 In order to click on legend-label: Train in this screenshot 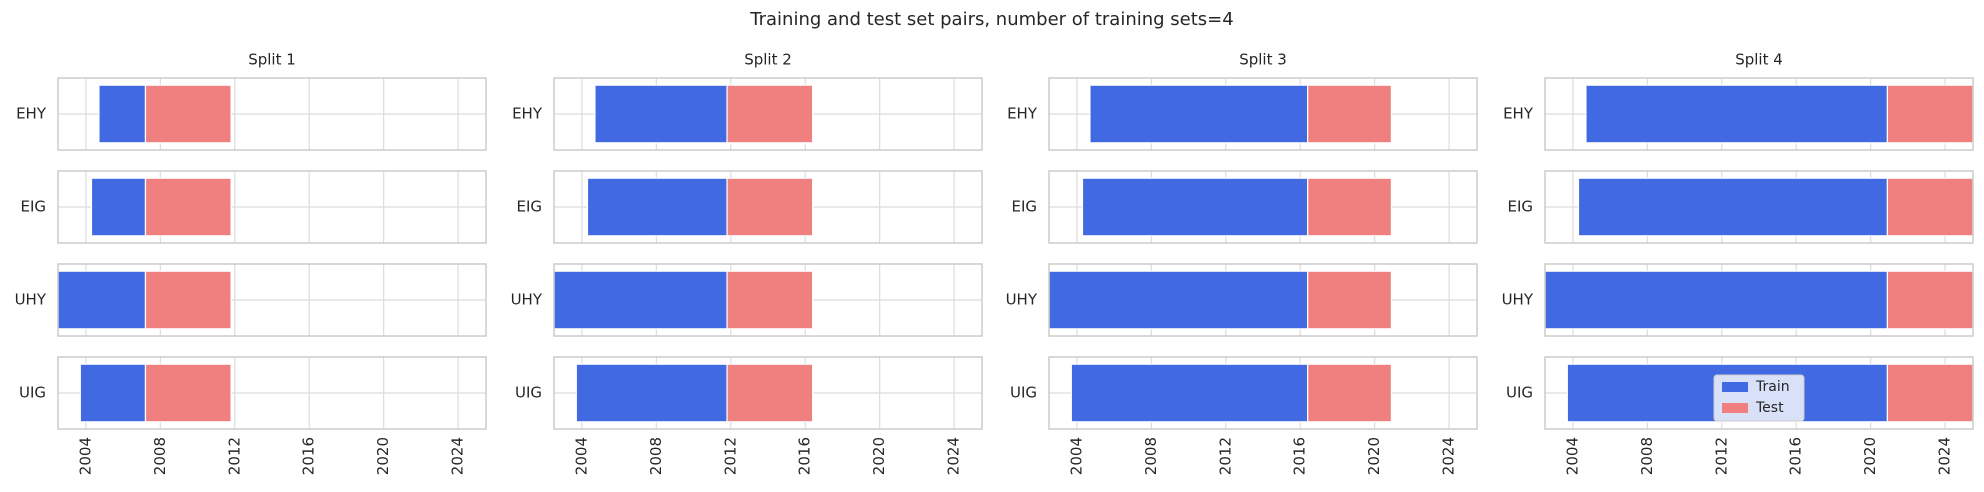, I will do `click(1772, 387)`.